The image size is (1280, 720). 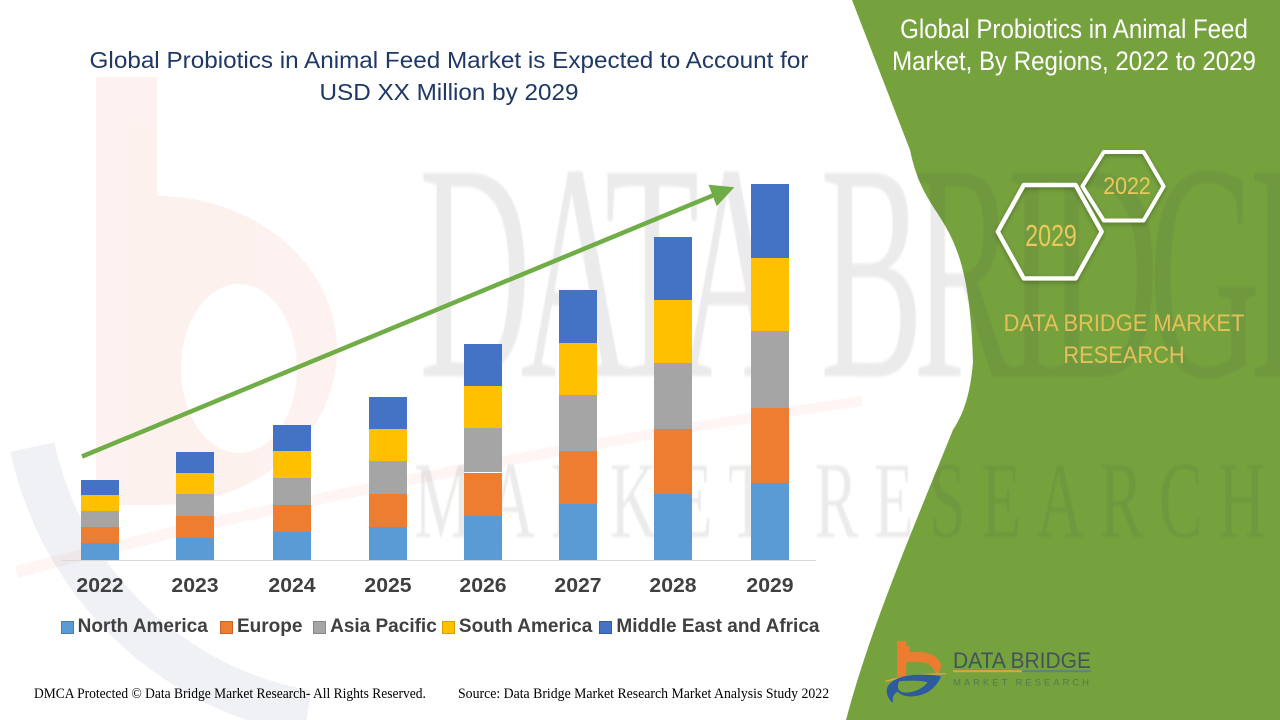 What do you see at coordinates (1021, 682) in the screenshot?
I see `svg-text: MARKET RESEARCH` at bounding box center [1021, 682].